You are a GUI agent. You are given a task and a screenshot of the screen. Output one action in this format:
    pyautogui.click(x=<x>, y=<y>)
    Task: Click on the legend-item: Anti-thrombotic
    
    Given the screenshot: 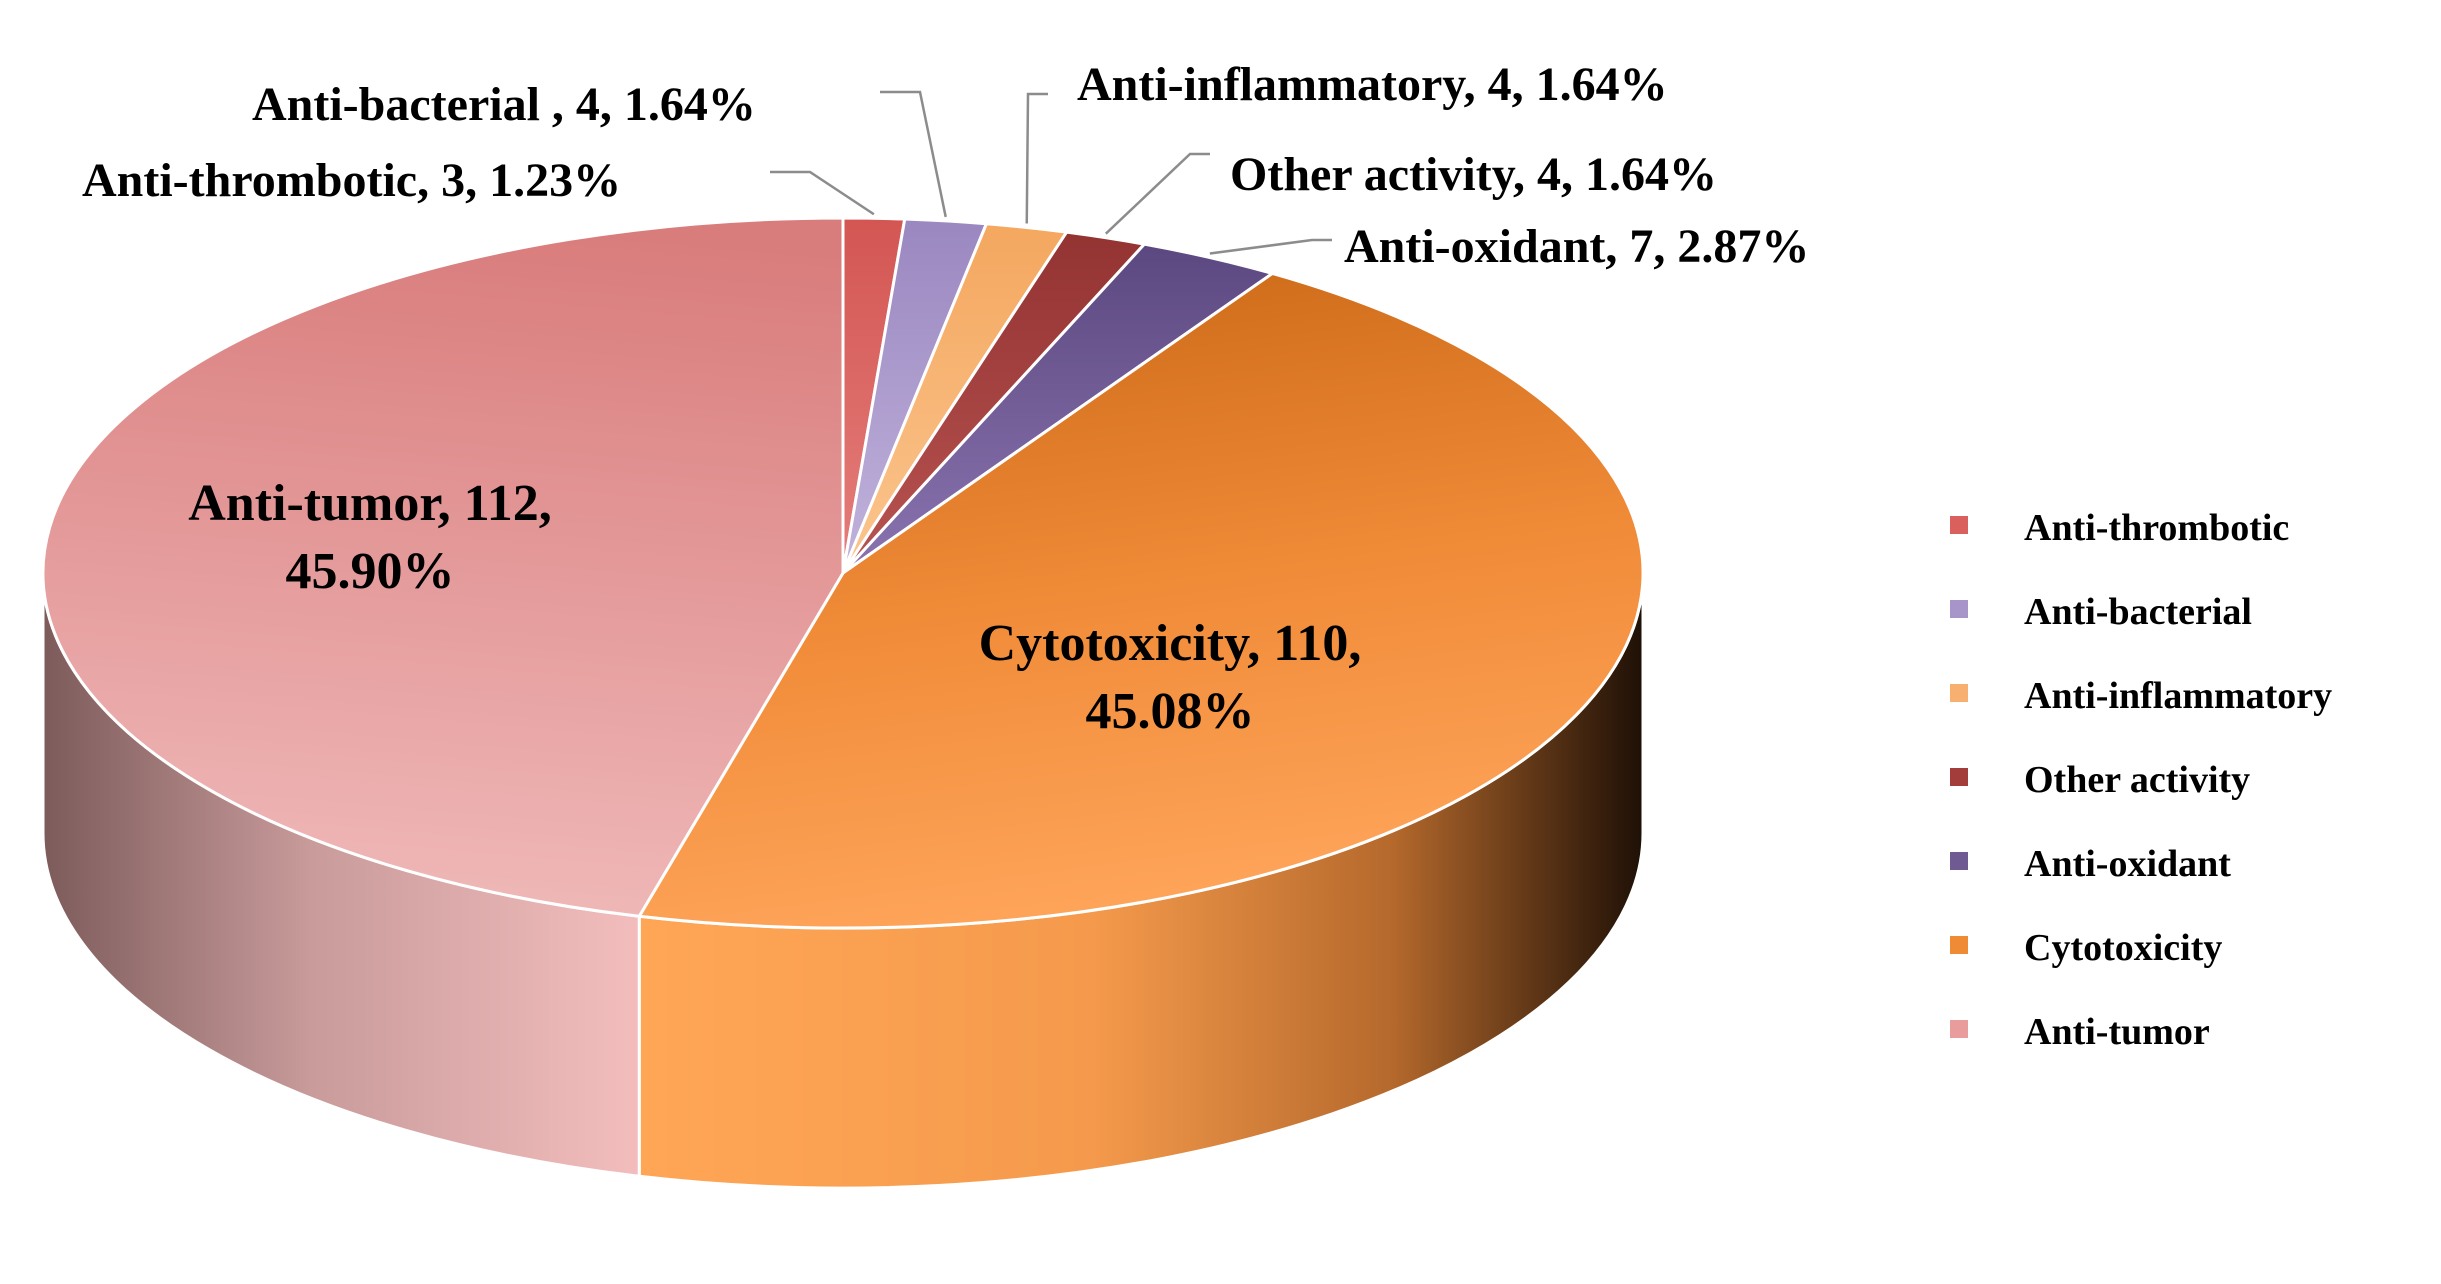 What is the action you would take?
    pyautogui.click(x=2119, y=528)
    